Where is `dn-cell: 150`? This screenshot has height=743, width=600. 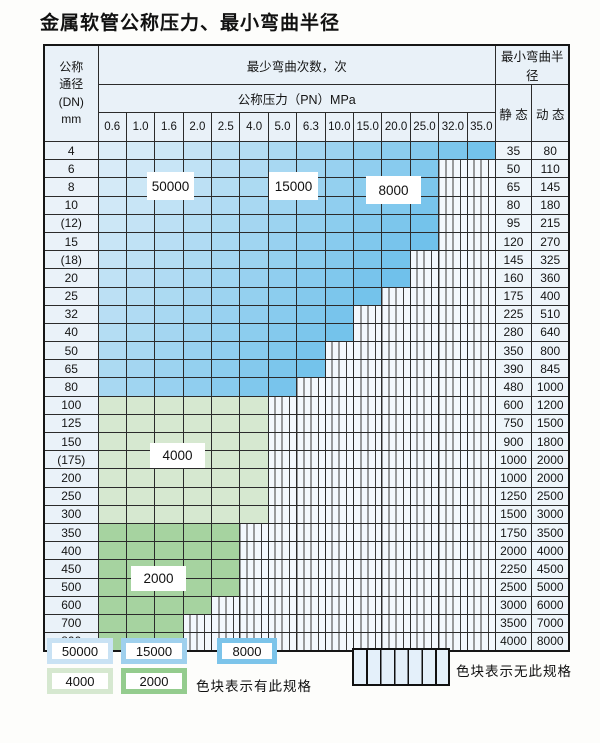
dn-cell: 150 is located at coordinates (71, 441).